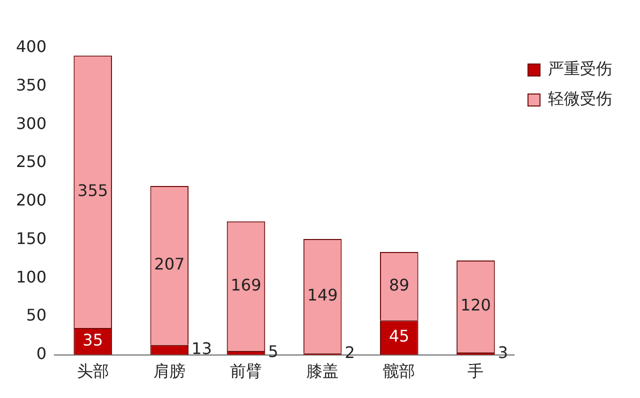  What do you see at coordinates (36, 315) in the screenshot?
I see `y-tick-label: 50` at bounding box center [36, 315].